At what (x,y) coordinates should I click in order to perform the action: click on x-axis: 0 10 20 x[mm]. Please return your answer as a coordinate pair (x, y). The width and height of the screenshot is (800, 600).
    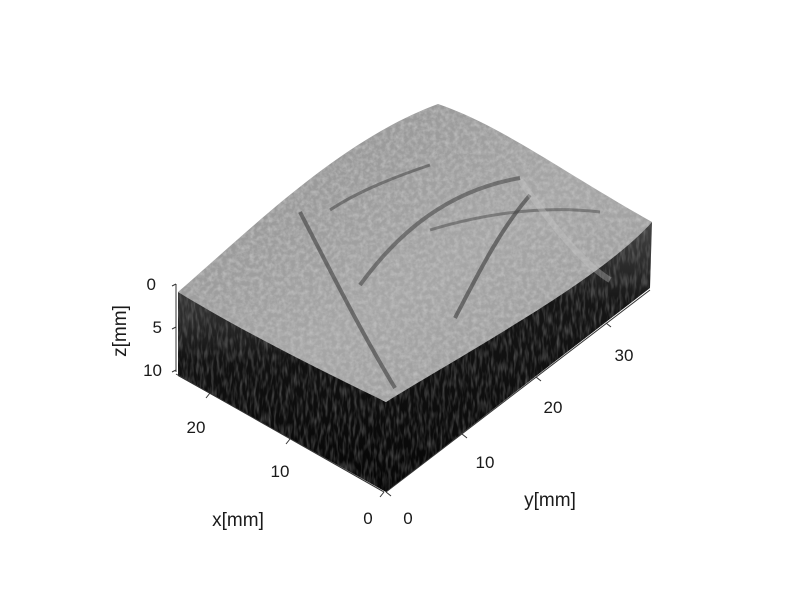
    Looking at the image, I should click on (280, 452).